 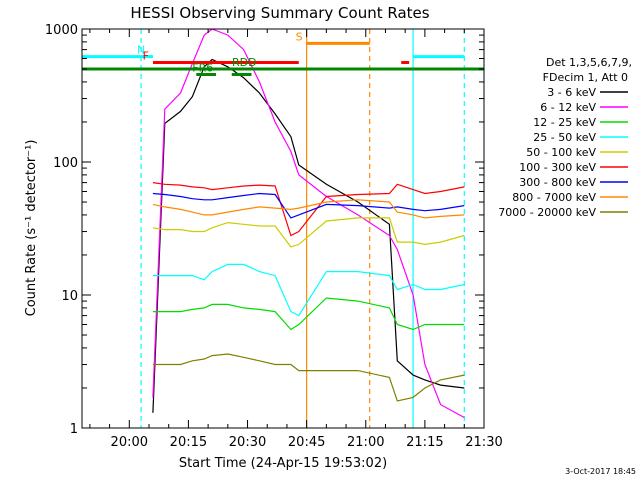 What do you see at coordinates (483, 442) in the screenshot?
I see `x-tick-label: 21:30` at bounding box center [483, 442].